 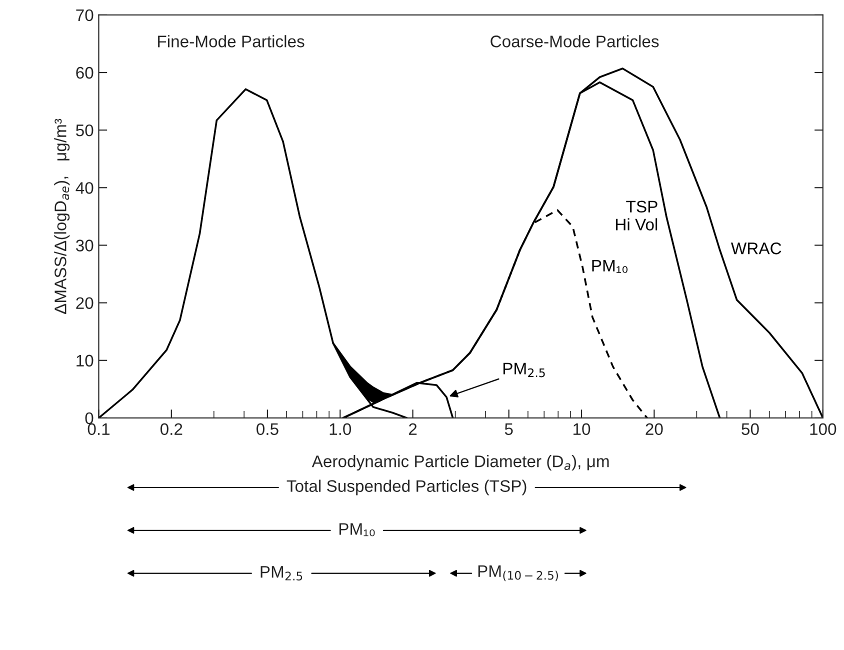 What do you see at coordinates (460, 463) in the screenshot?
I see `x-axis-title: Aerodynamic Particle Diameter (D$_{a}$), μm` at bounding box center [460, 463].